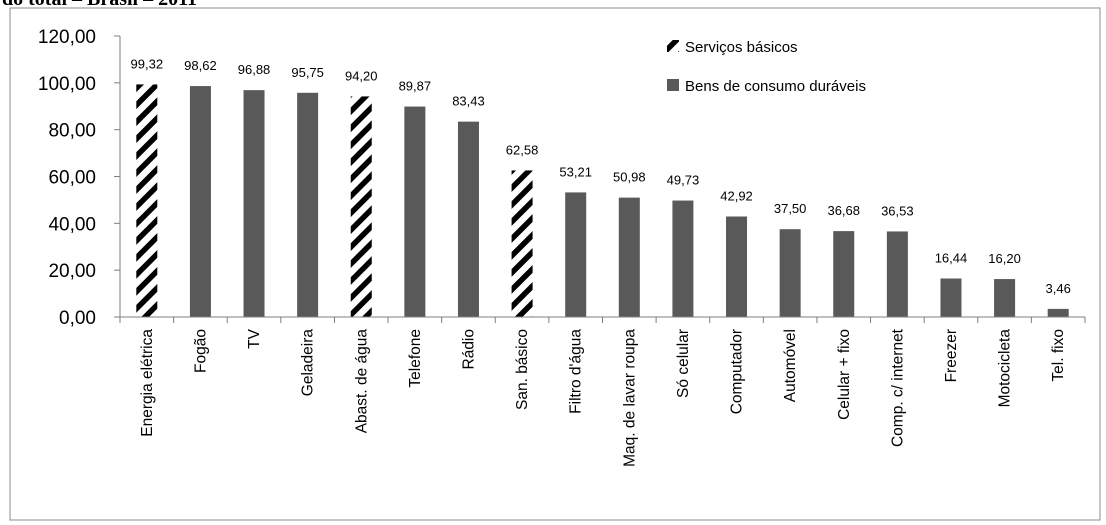  Describe the element at coordinates (683, 180) in the screenshot. I see `data-label: 49,73` at that location.